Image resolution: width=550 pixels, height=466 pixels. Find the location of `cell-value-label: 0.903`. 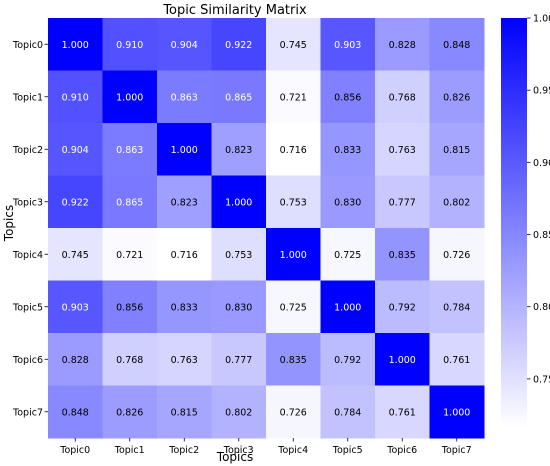

cell-value-label: 0.903 is located at coordinates (347, 45).